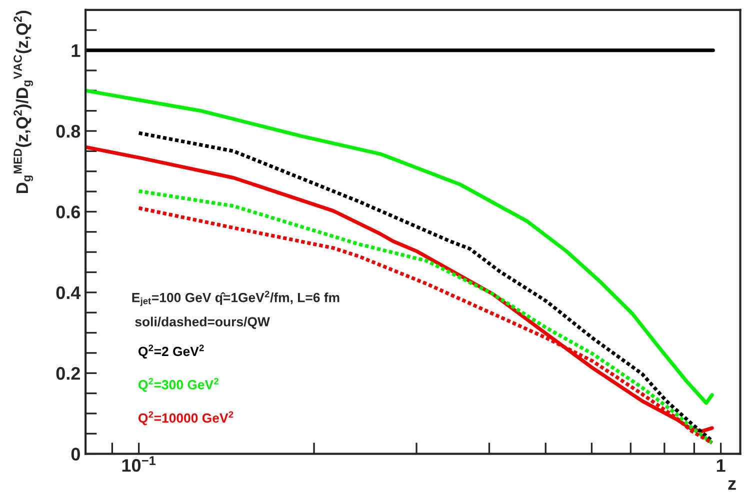  What do you see at coordinates (68, 212) in the screenshot?
I see `y-tick-label: 0.6` at bounding box center [68, 212].